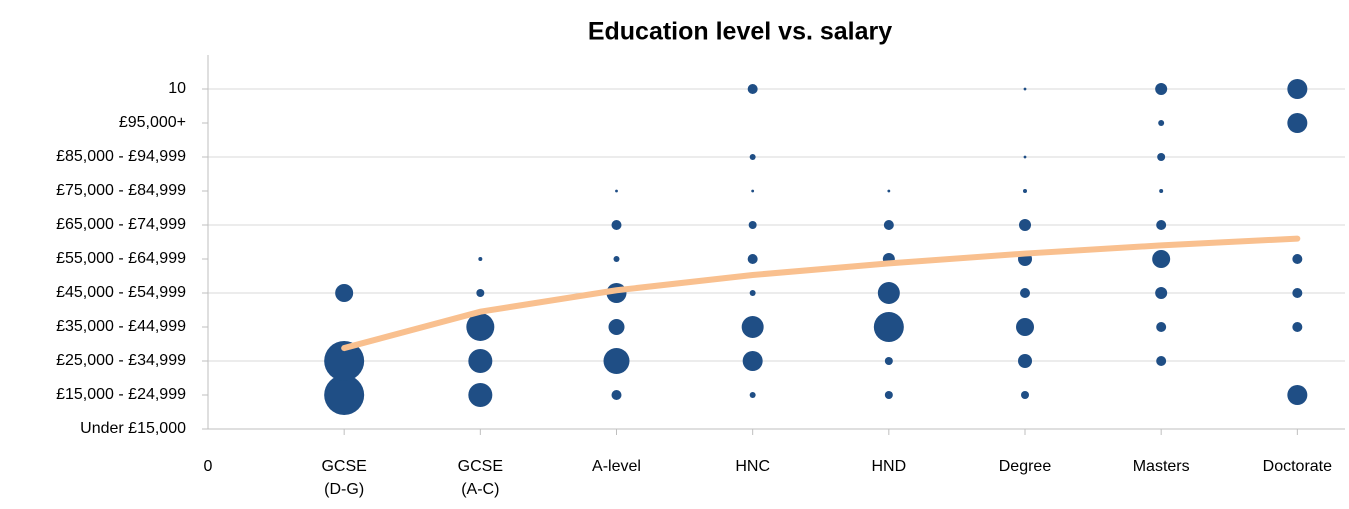 The height and width of the screenshot is (509, 1349). What do you see at coordinates (1297, 466) in the screenshot?
I see `x-tick-label: Doctorate` at bounding box center [1297, 466].